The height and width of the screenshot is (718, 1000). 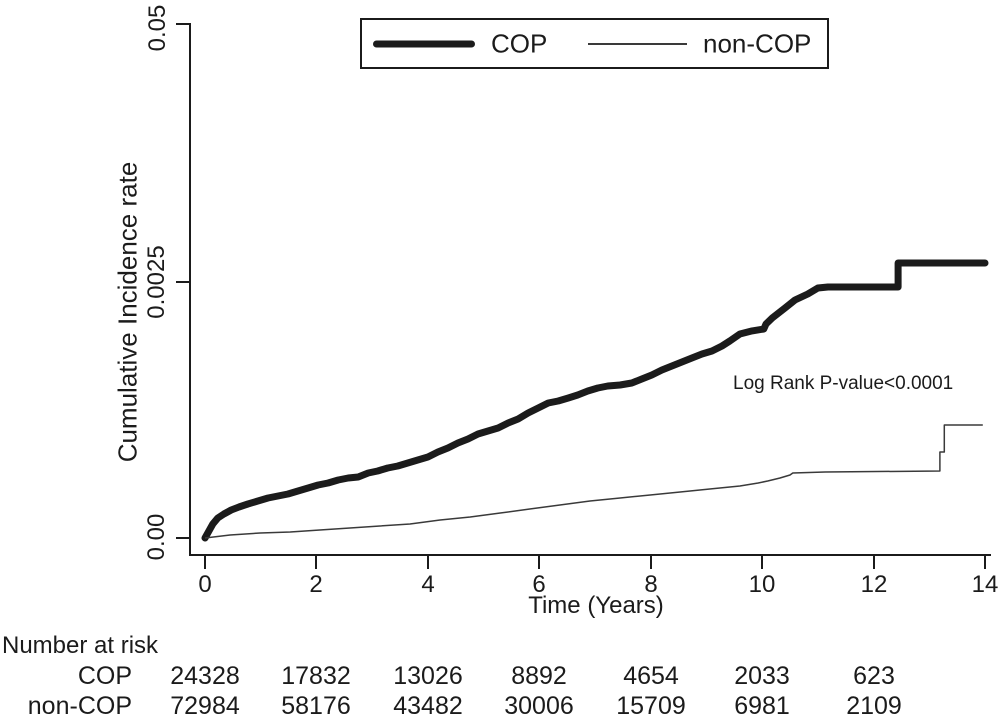 What do you see at coordinates (593, 481) in the screenshot?
I see `series-noncop-line` at bounding box center [593, 481].